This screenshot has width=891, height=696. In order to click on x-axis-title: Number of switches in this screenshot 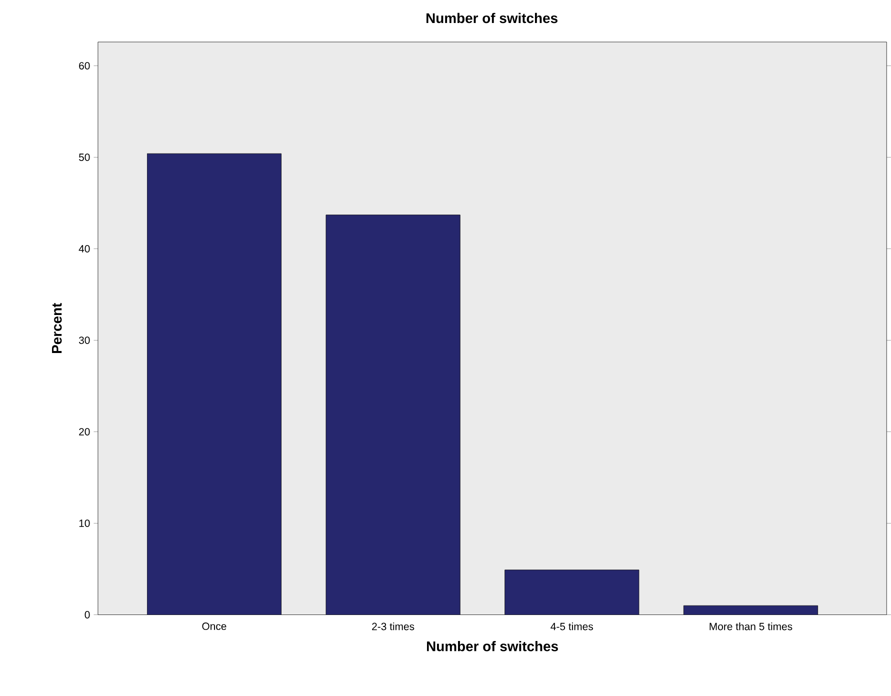, I will do `click(492, 646)`.